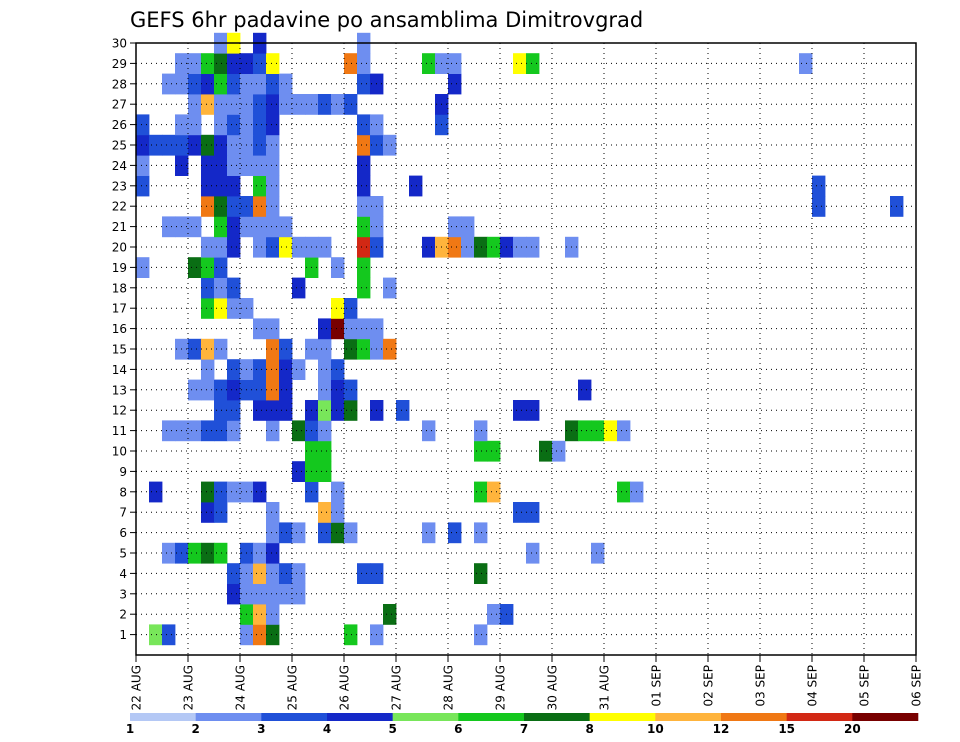 The height and width of the screenshot is (742, 960). What do you see at coordinates (458, 729) in the screenshot?
I see `colorbar-label: 6` at bounding box center [458, 729].